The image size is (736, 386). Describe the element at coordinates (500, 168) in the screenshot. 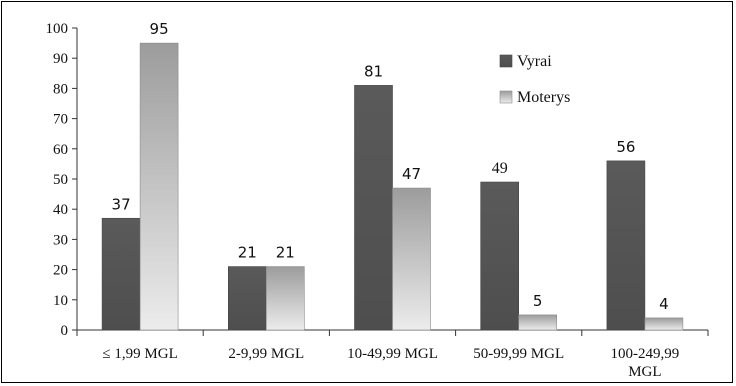

I see `data-label-vyrai-3: 49` at that location.